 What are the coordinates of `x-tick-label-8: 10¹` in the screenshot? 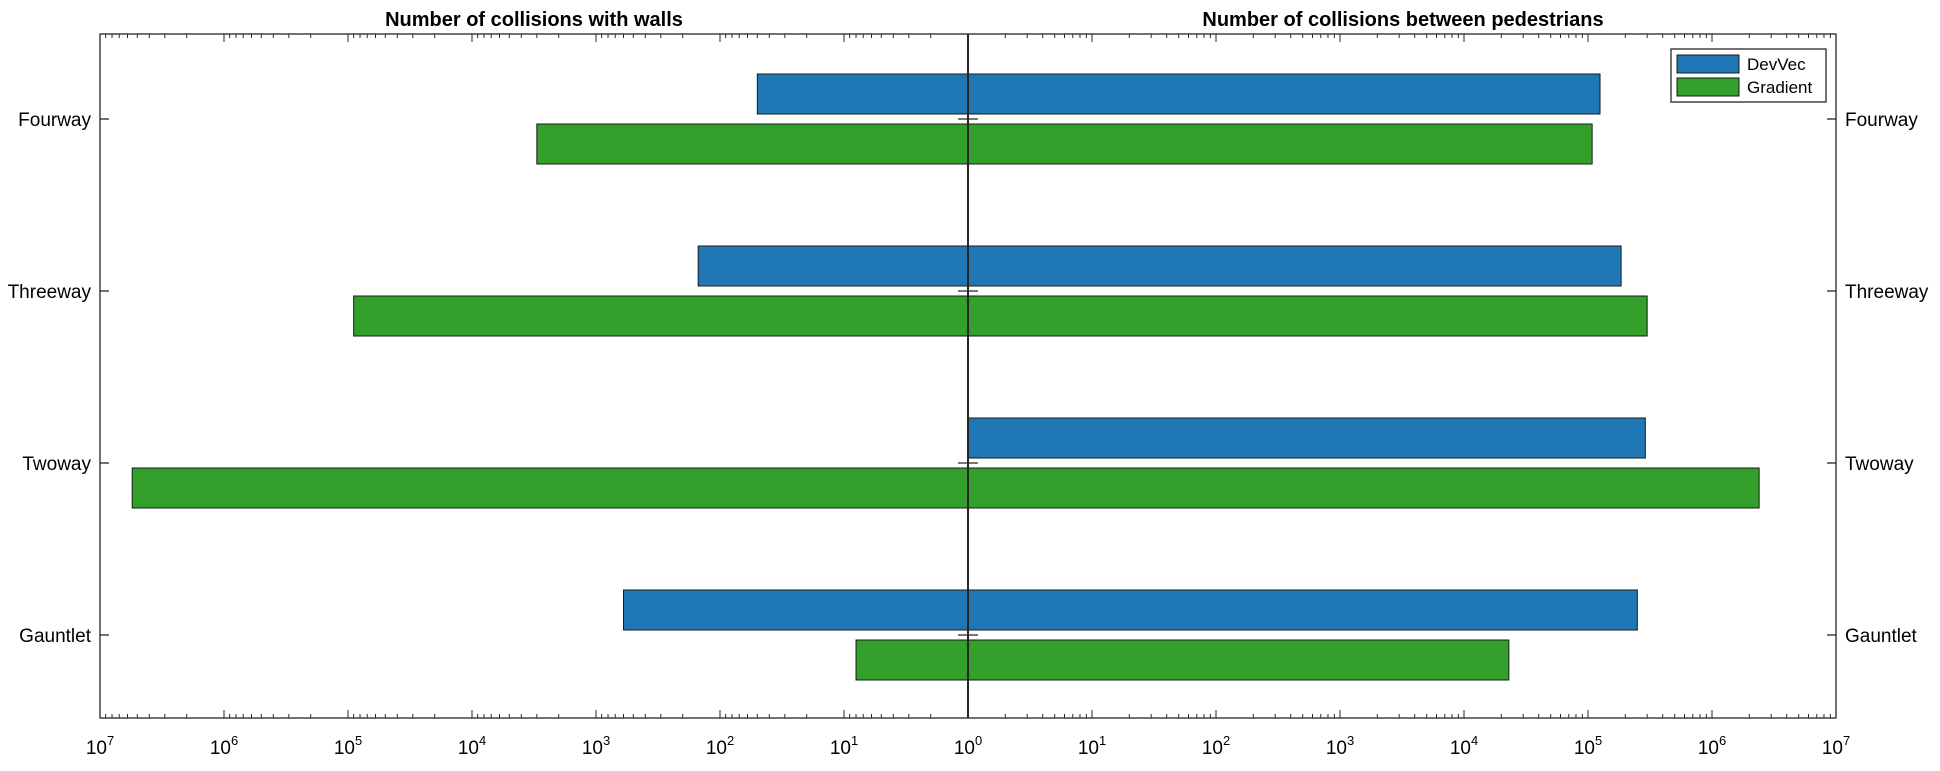 It's located at (1092, 746).